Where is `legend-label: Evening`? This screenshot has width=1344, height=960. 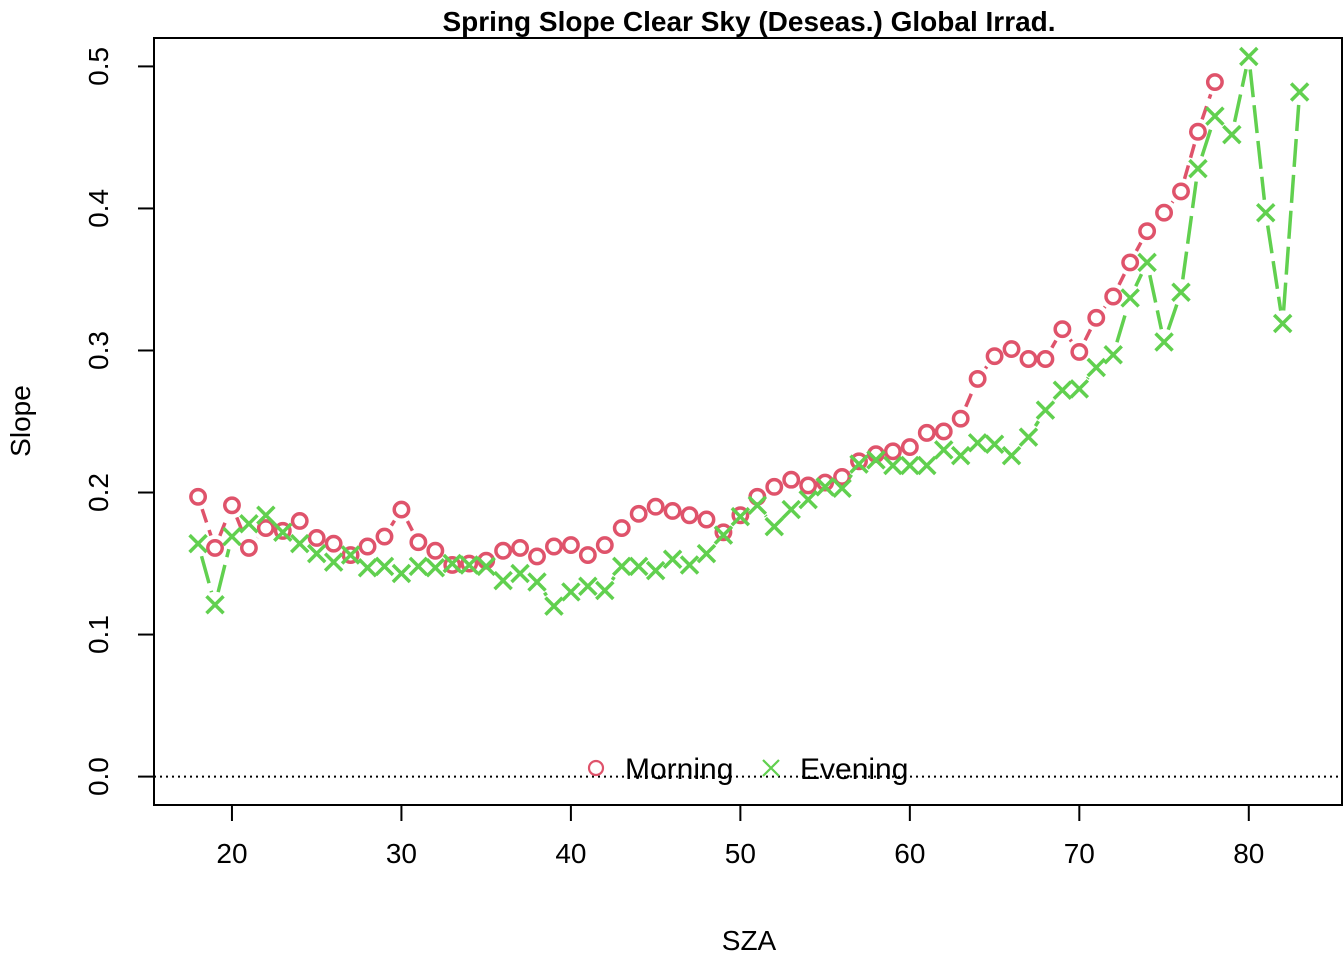 legend-label: Evening is located at coordinates (854, 769).